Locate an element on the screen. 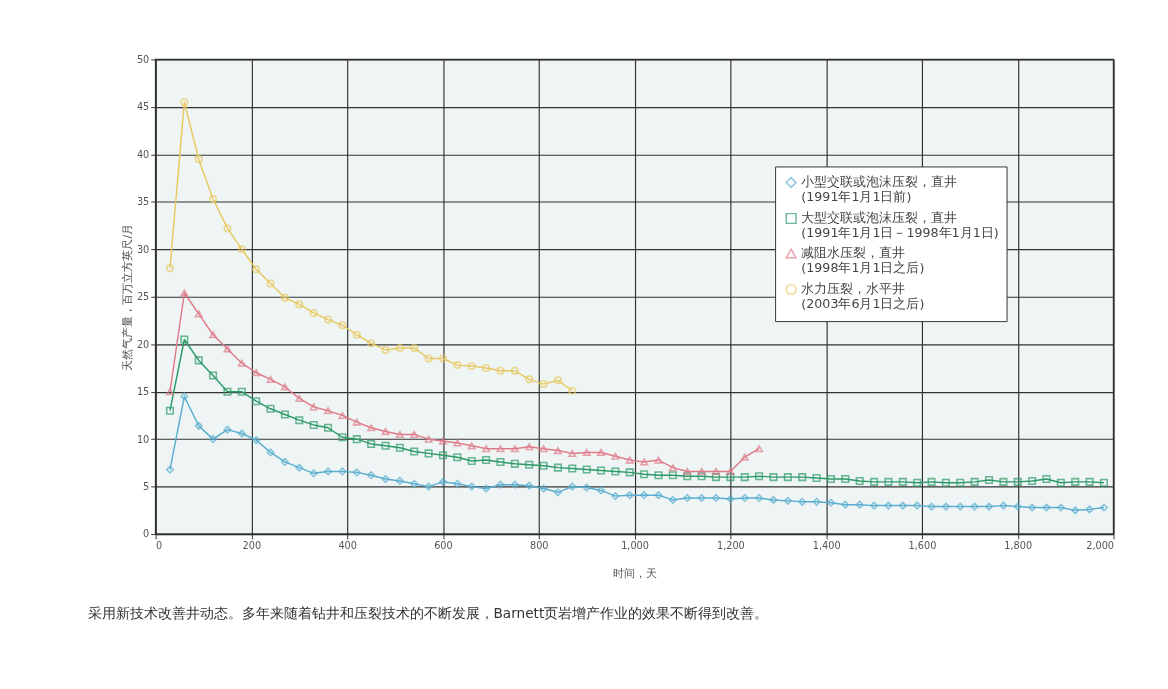  x-tick-label: 2,000 is located at coordinates (1100, 546).